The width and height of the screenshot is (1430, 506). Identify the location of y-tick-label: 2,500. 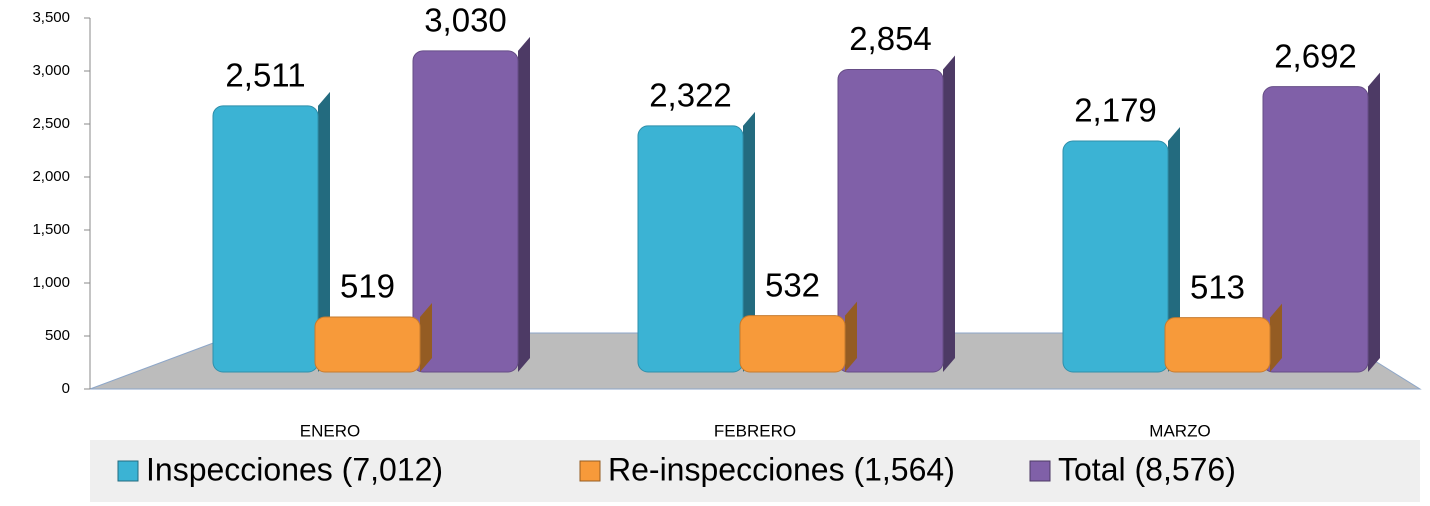
(51, 123).